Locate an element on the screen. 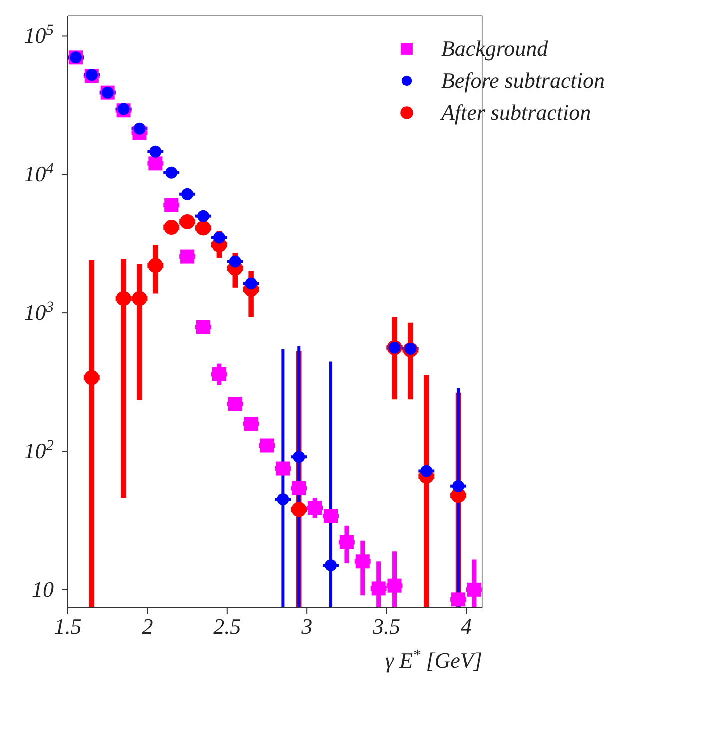 The image size is (703, 731). x-tick-label: 4 is located at coordinates (466, 626).